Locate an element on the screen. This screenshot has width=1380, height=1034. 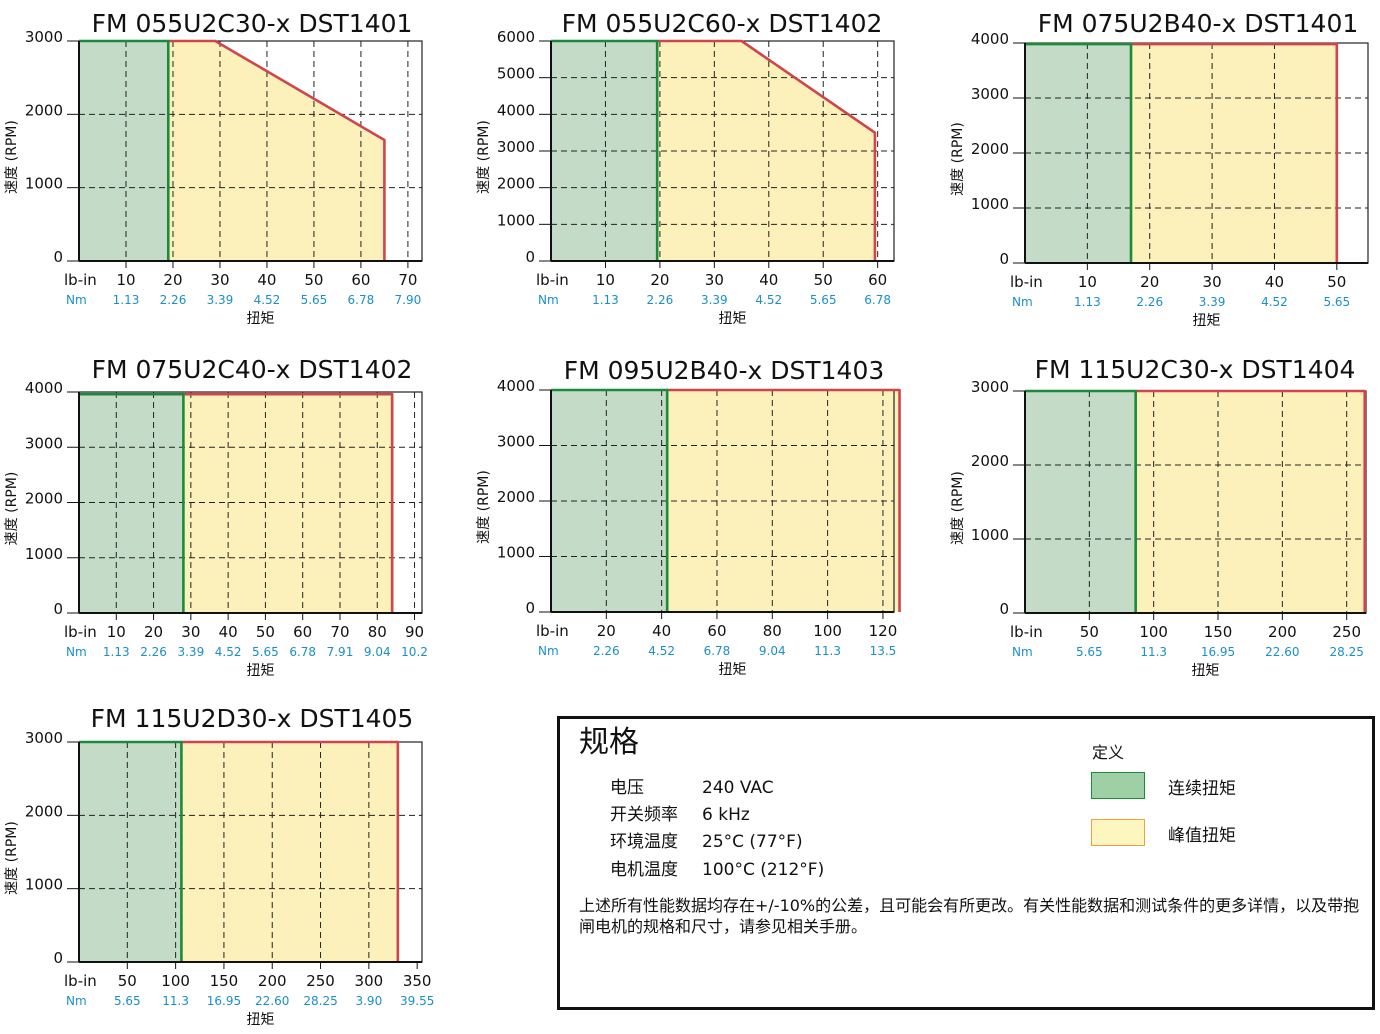
x-tick-label-nm: 11.3 is located at coordinates (827, 651).